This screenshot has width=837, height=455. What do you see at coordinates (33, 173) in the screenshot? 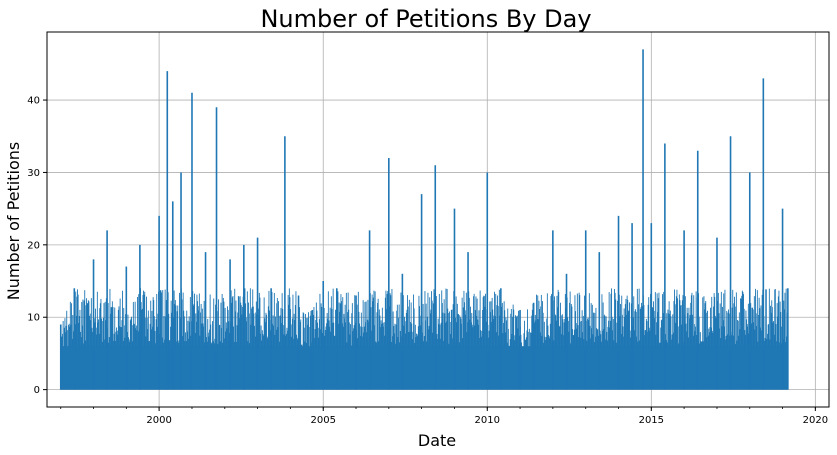
I see `y-tick-label: 30` at bounding box center [33, 173].